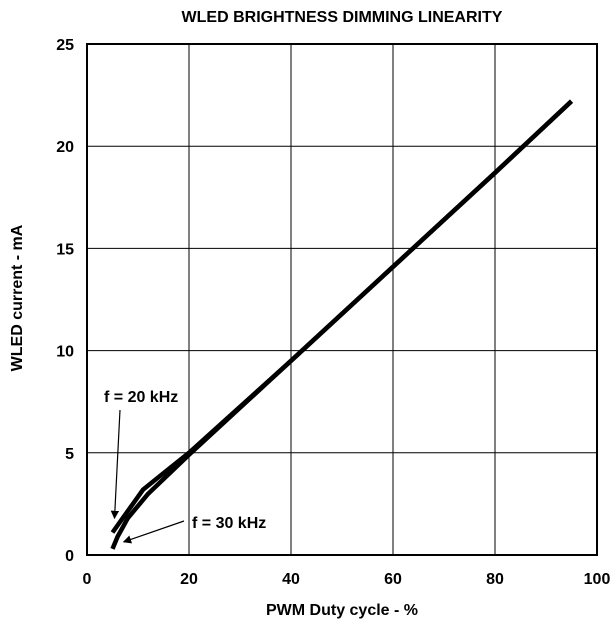 This screenshot has width=616, height=627. I want to click on y-tick-label: 15, so click(65, 249).